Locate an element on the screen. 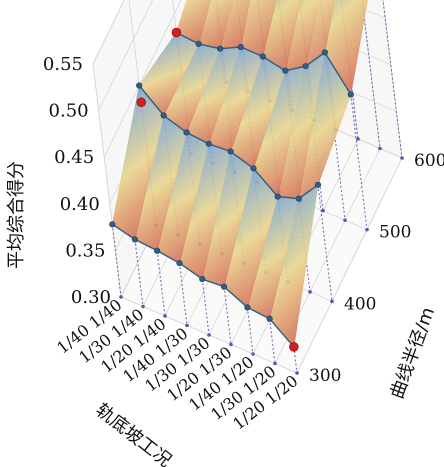  z-tick-label: 0.35 is located at coordinates (85, 250).